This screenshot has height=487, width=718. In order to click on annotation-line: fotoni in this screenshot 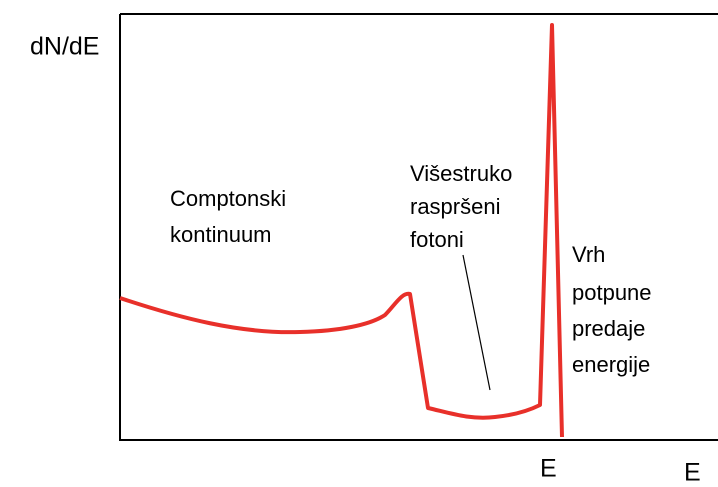, I will do `click(437, 239)`.